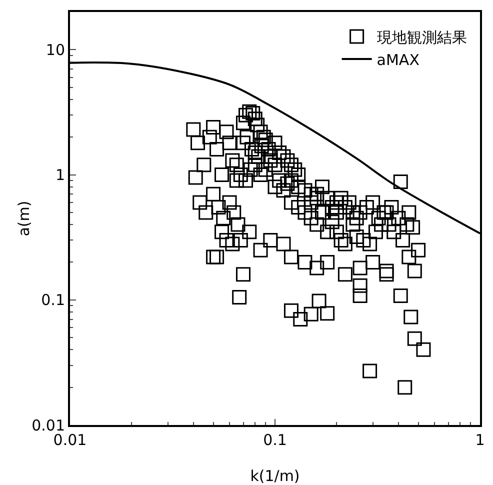 The height and width of the screenshot is (485, 493). Describe the element at coordinates (53, 300) in the screenshot. I see `y-tick-label: 0.1` at that location.